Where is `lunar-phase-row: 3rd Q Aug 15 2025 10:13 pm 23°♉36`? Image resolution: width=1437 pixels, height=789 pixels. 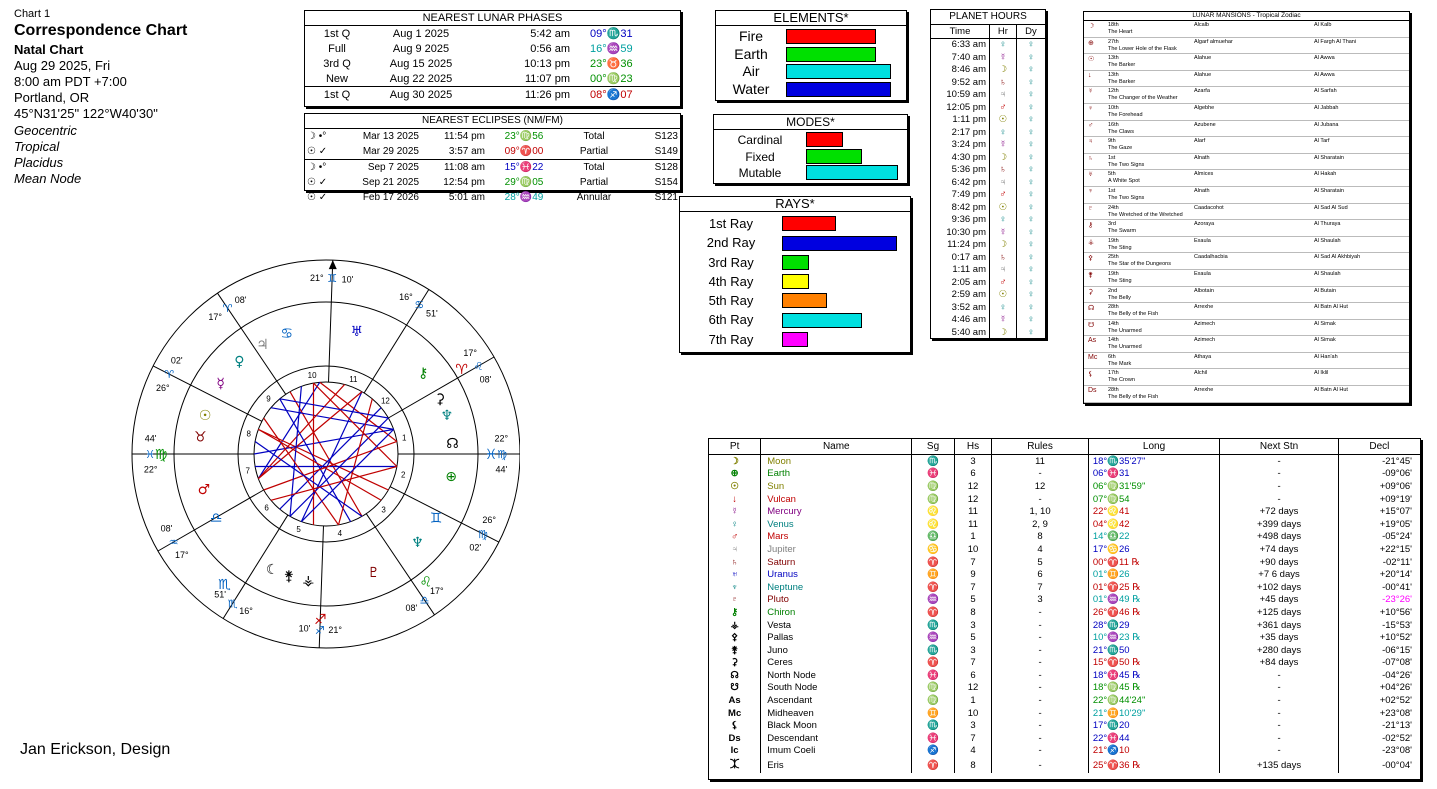 lunar-phase-row: 3rd Q Aug 15 2025 10:13 pm 23°♉36 is located at coordinates (492, 63).